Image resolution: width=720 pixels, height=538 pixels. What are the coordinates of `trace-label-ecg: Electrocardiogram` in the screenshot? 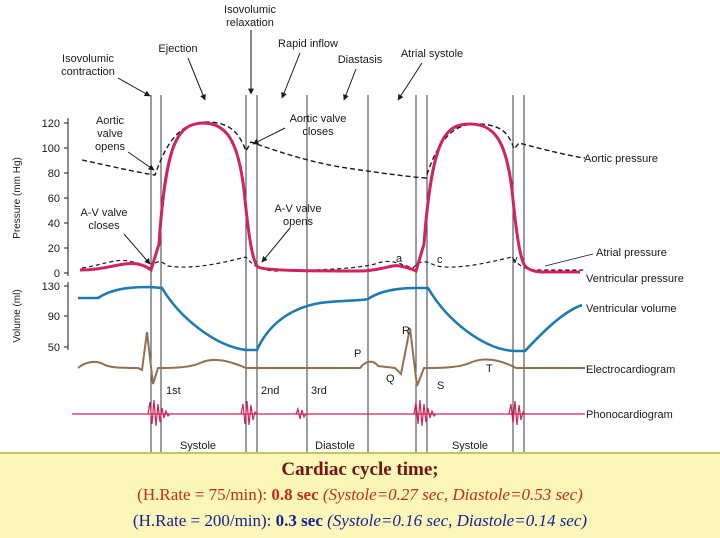 It's located at (630, 370).